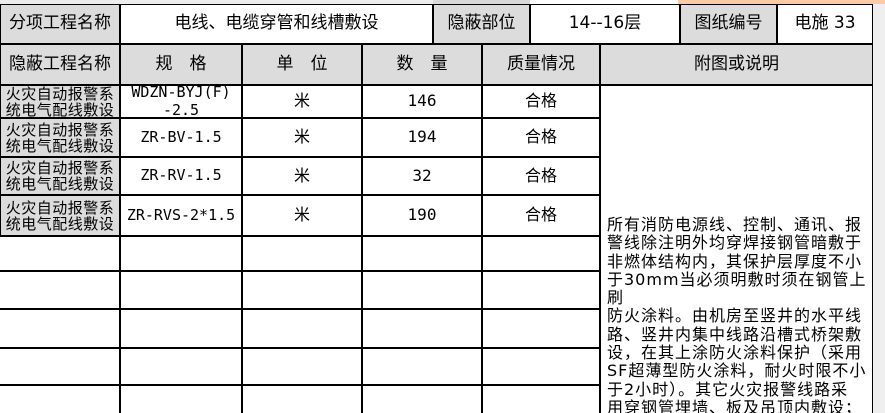 Image resolution: width=885 pixels, height=413 pixels. What do you see at coordinates (60, 24) in the screenshot?
I see `project-name-label: 分项工程名称` at bounding box center [60, 24].